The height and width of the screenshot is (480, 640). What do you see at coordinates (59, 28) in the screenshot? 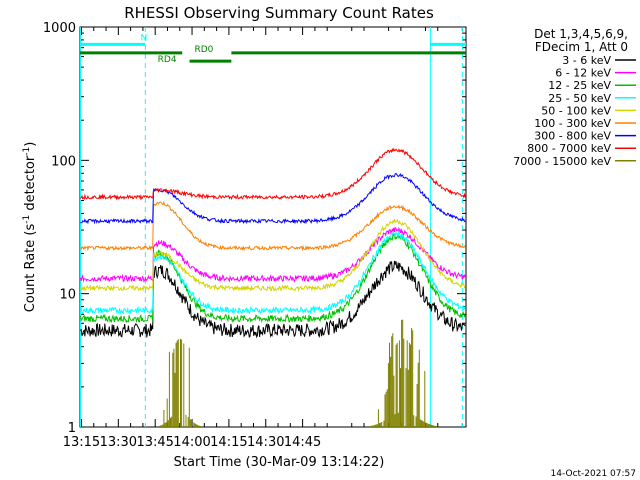
I see `y-tick-label: 1000` at bounding box center [59, 28].